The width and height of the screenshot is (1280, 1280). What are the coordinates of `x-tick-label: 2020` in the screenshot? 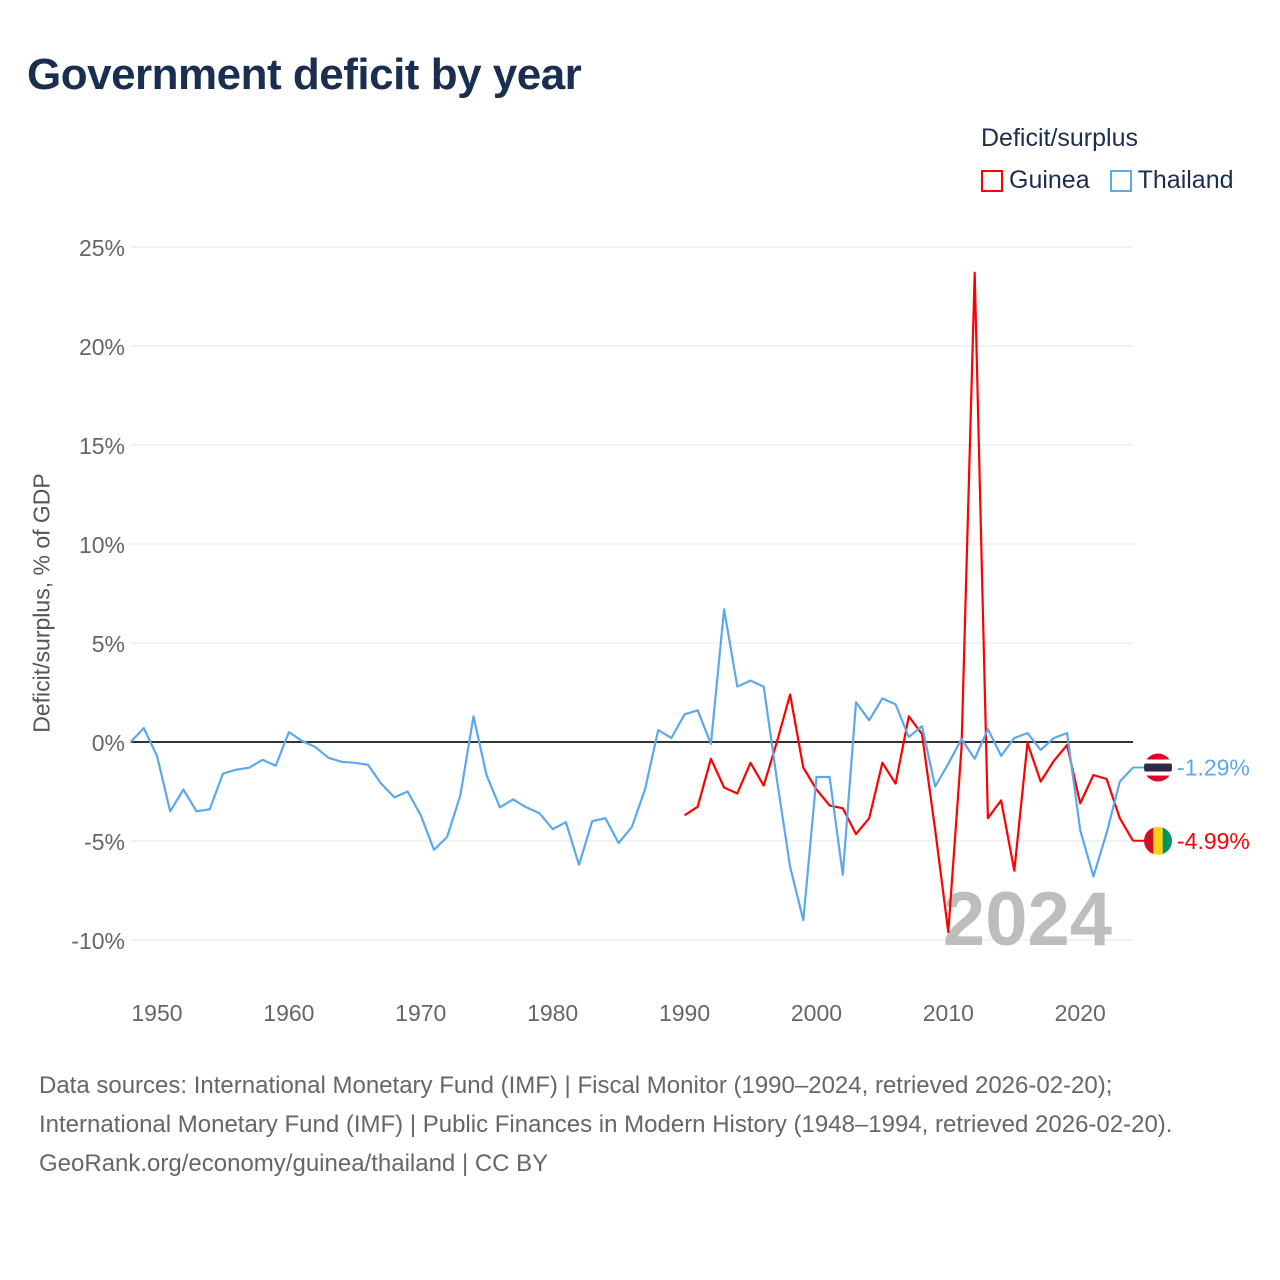 It's located at (1080, 1013).